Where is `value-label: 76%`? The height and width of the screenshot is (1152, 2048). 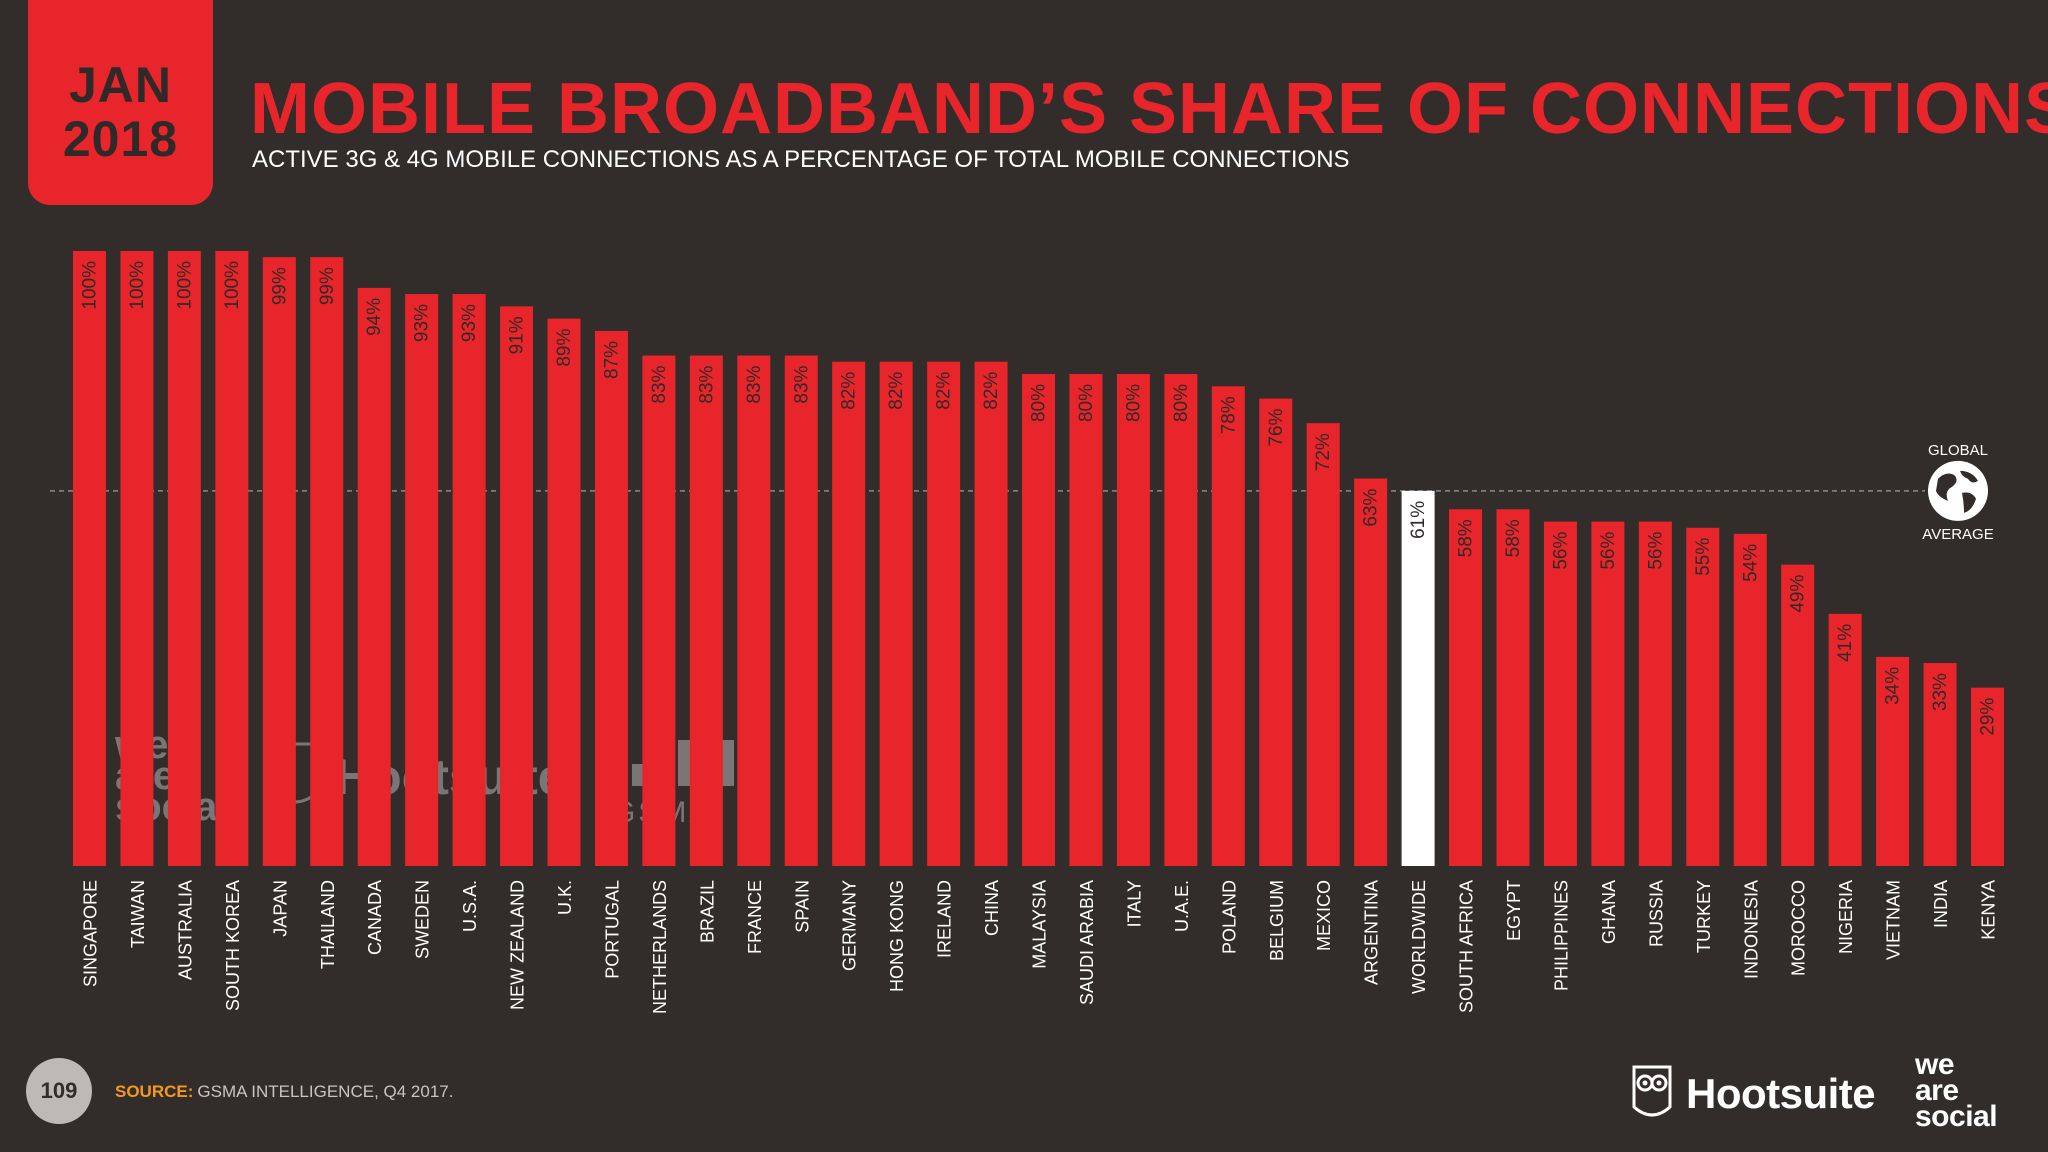 value-label: 76% is located at coordinates (1276, 427).